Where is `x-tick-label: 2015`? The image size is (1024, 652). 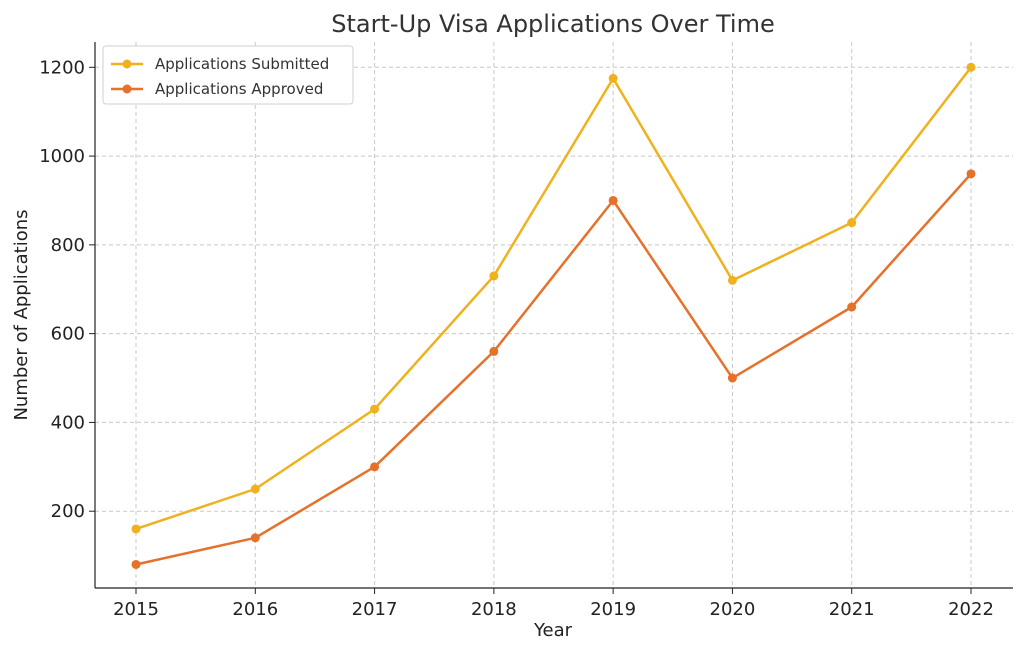
x-tick-label: 2015 is located at coordinates (136, 609).